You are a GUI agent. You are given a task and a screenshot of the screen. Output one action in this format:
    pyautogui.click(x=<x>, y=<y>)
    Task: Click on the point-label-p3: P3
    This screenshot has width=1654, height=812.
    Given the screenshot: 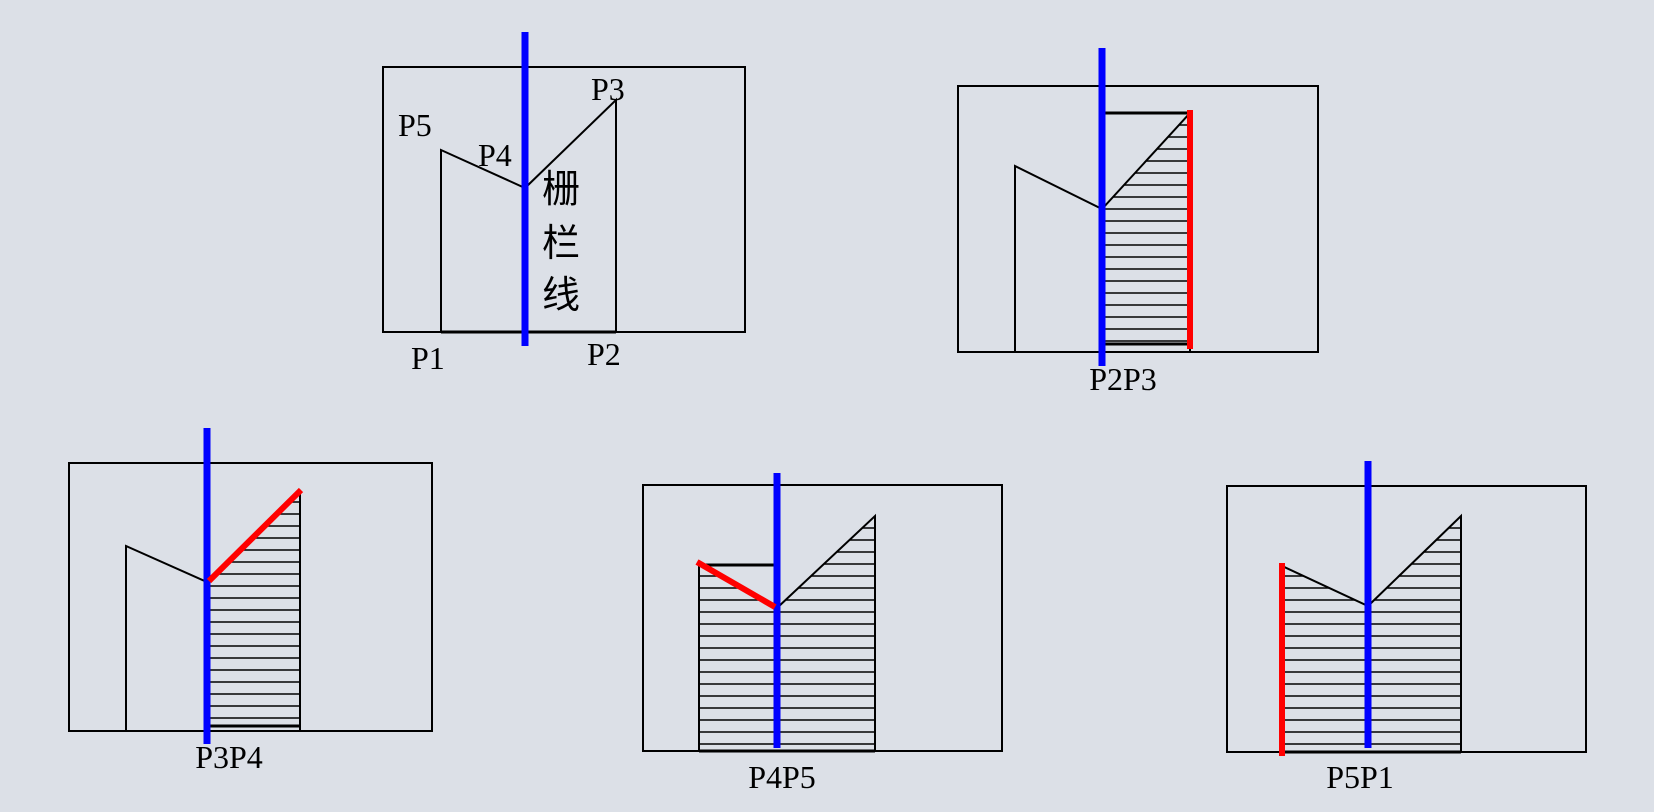 What is the action you would take?
    pyautogui.click(x=608, y=89)
    